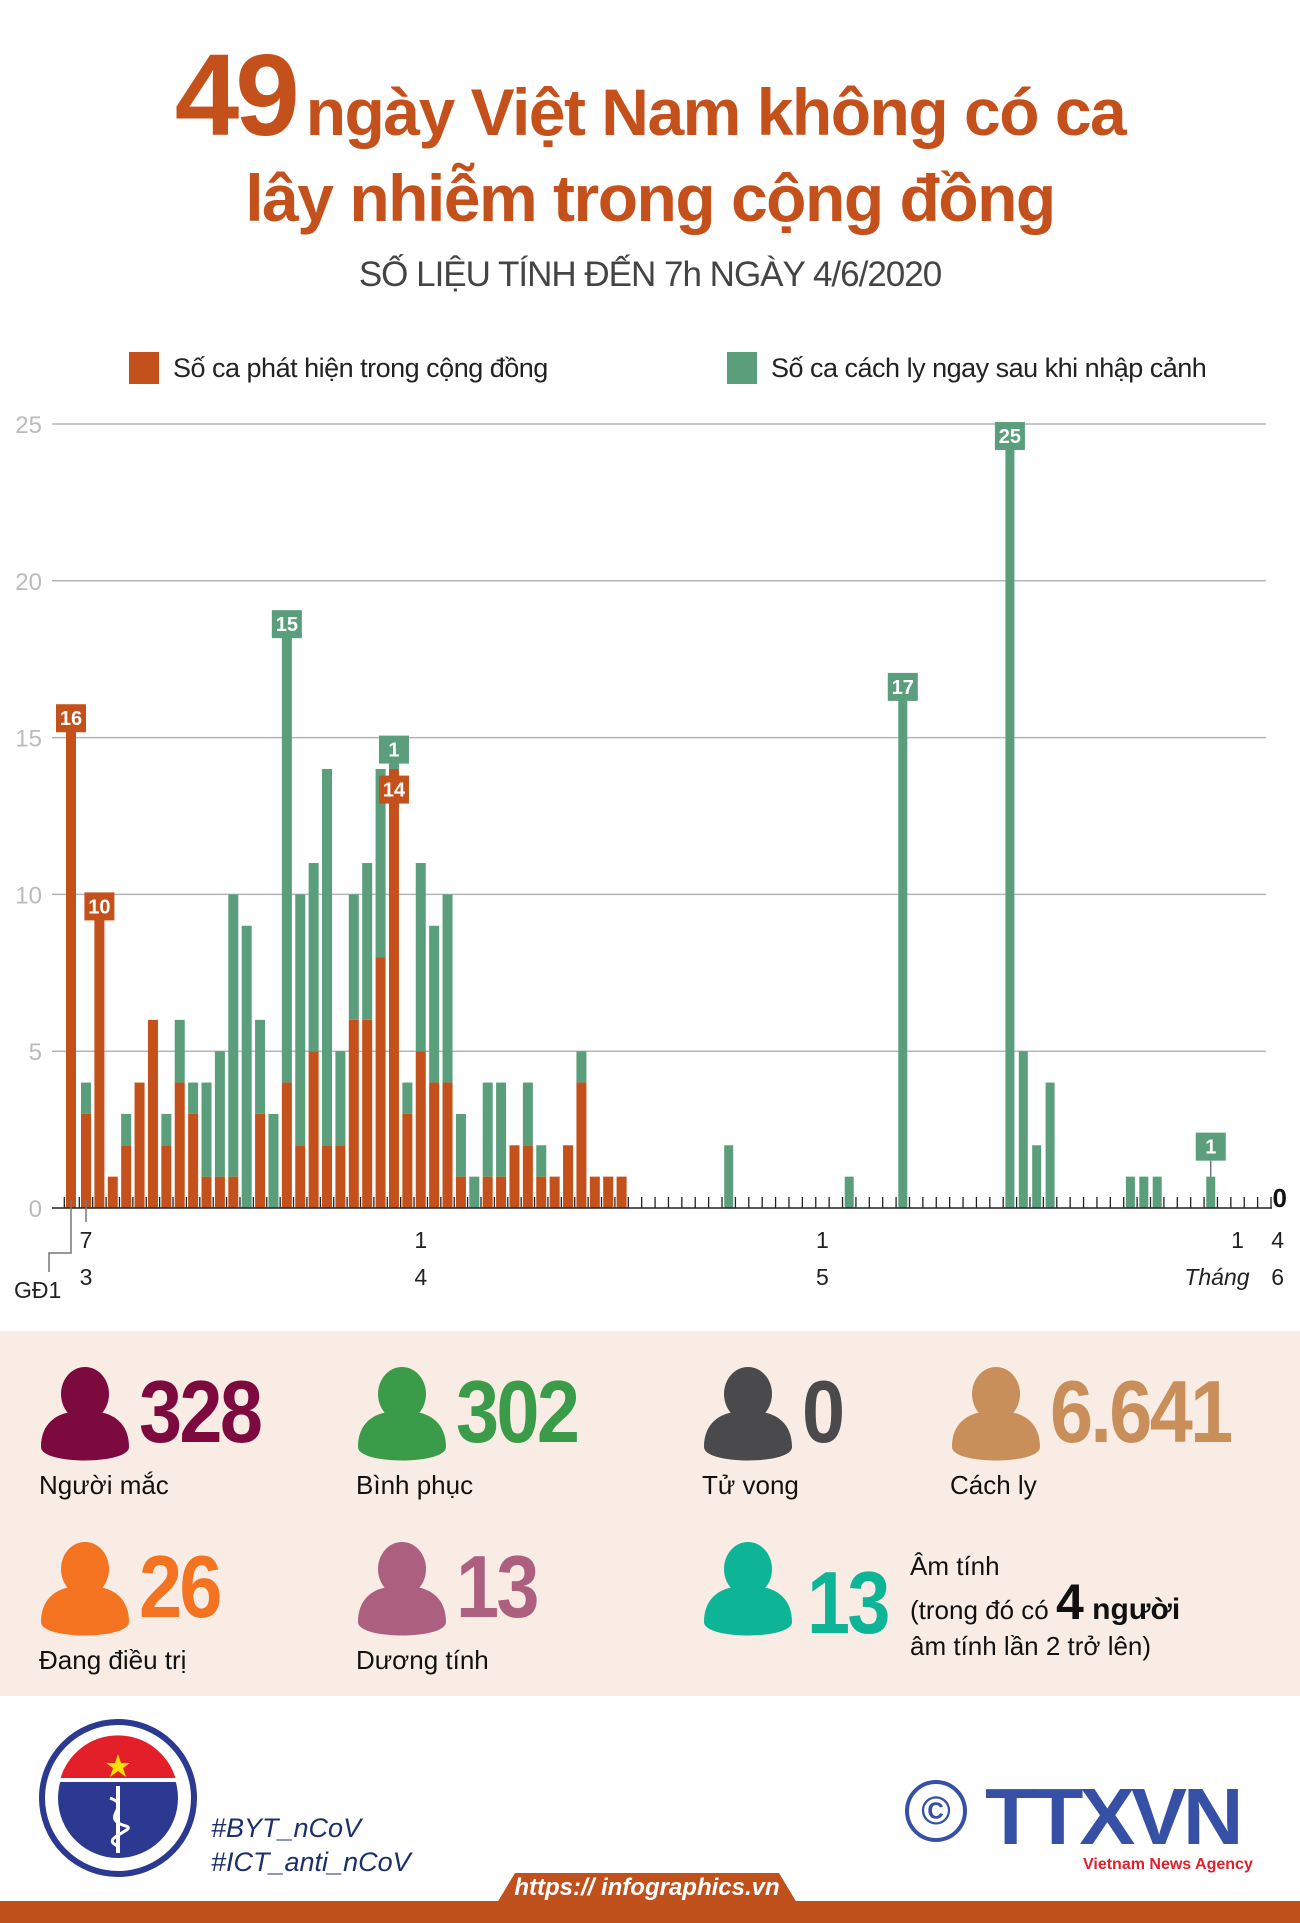 The image size is (1300, 1923). What do you see at coordinates (1168, 1864) in the screenshot?
I see `agency-subtitle: Vietnam News Agency` at bounding box center [1168, 1864].